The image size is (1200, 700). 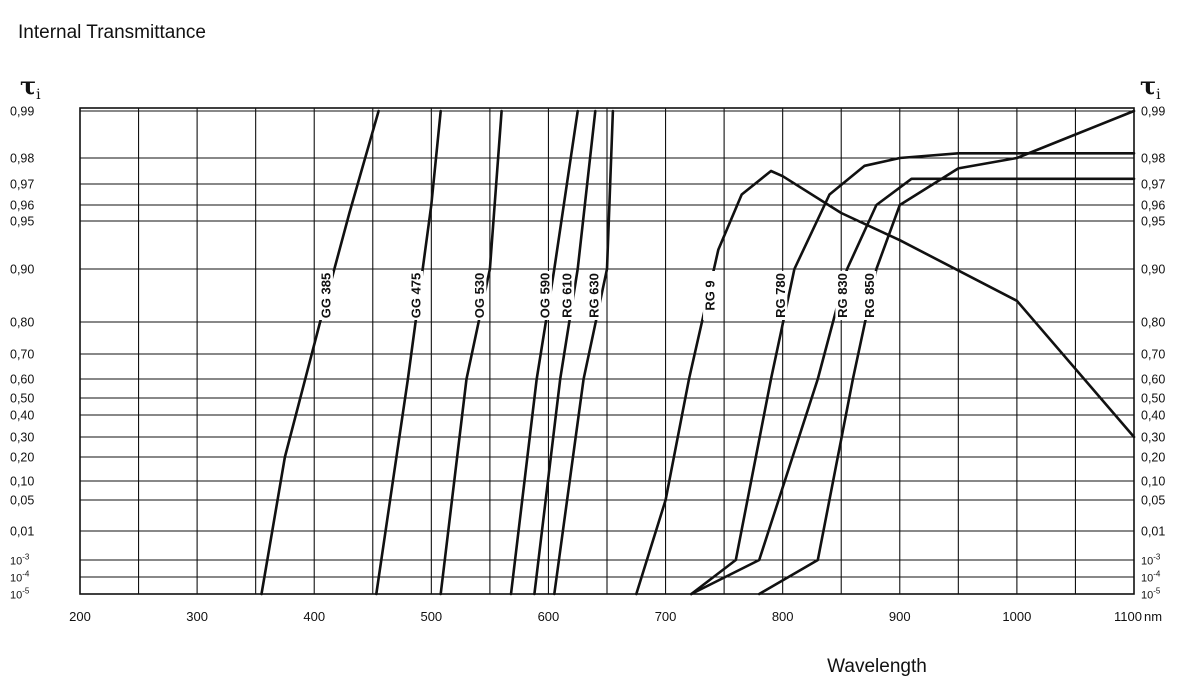 I want to click on y-tick-label-left: 0,30, so click(x=22, y=438).